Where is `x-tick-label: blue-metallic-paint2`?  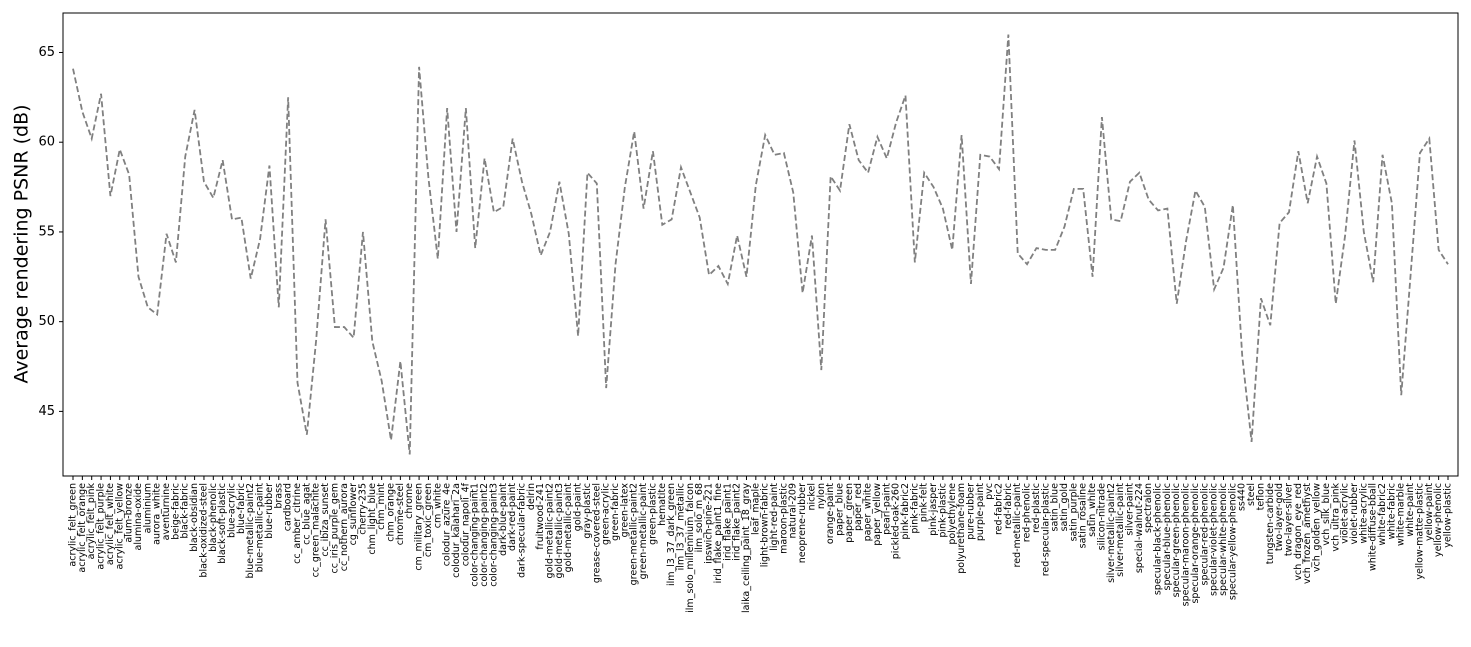
x-tick-label: blue-metallic-paint2 is located at coordinates (250, 530).